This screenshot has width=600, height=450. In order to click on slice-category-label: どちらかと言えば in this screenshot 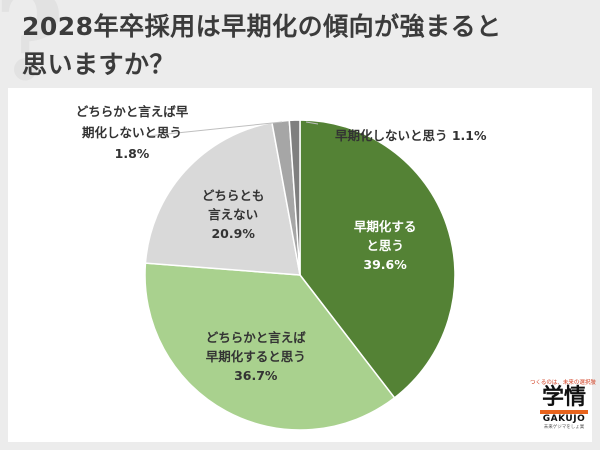, I will do `click(256, 337)`.